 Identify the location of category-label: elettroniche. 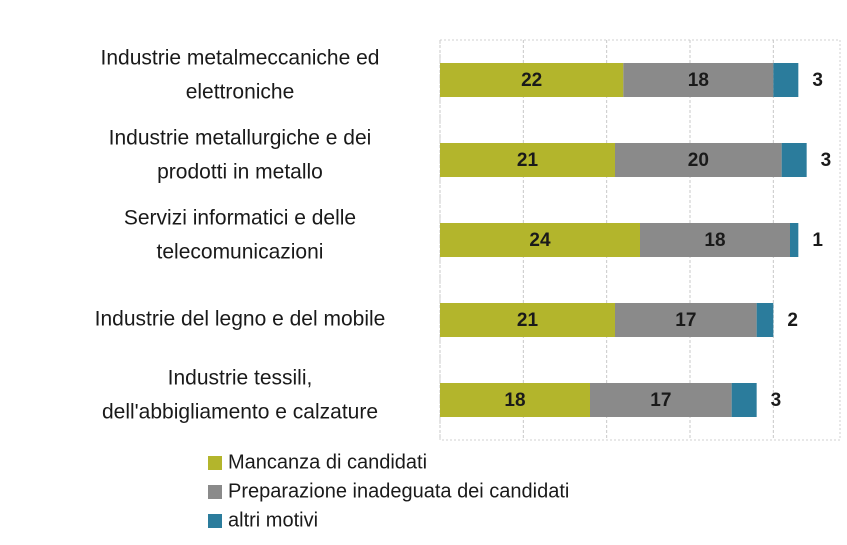
(240, 92).